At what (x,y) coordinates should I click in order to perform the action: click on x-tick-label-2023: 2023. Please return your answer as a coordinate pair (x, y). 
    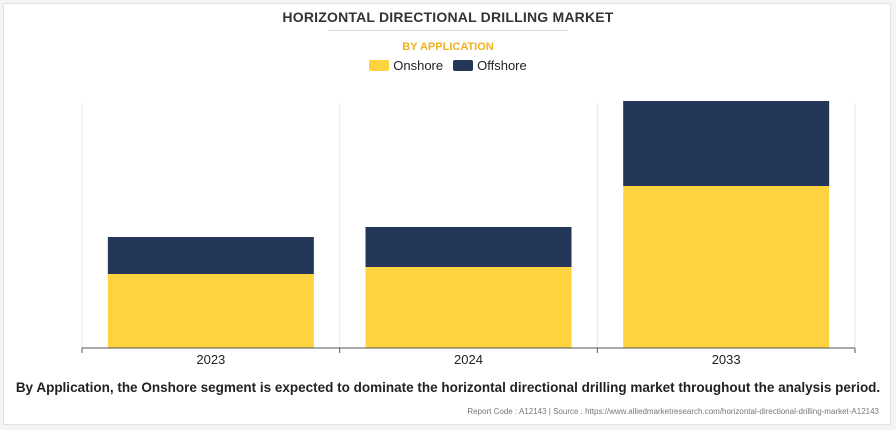
    Looking at the image, I should click on (210, 359).